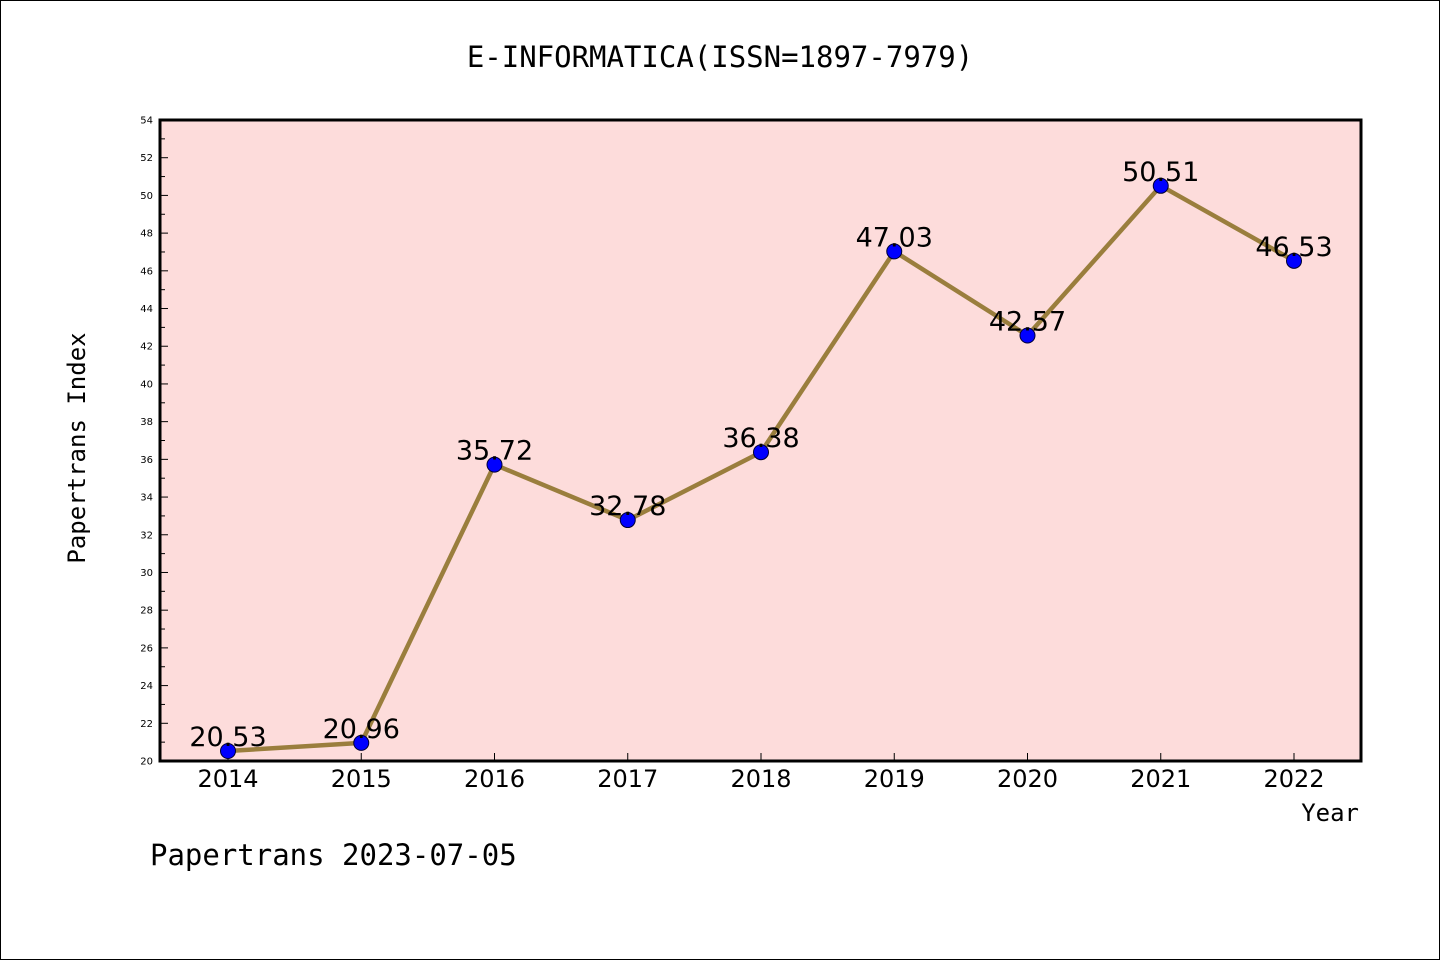 The image size is (1440, 960). What do you see at coordinates (154, 442) in the screenshot?
I see `y-axis: 20 22 24 26 28 30 32 34 36 38 40 42 44 46 48 50 52 54` at bounding box center [154, 442].